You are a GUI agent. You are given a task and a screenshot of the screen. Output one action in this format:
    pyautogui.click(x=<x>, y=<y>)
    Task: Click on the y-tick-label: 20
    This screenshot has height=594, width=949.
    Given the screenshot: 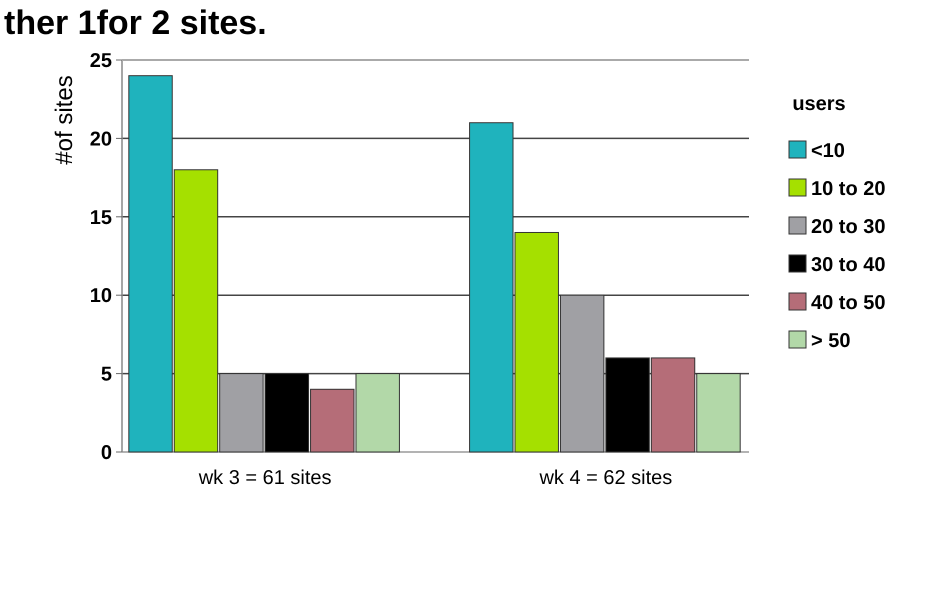 What is the action you would take?
    pyautogui.click(x=101, y=139)
    